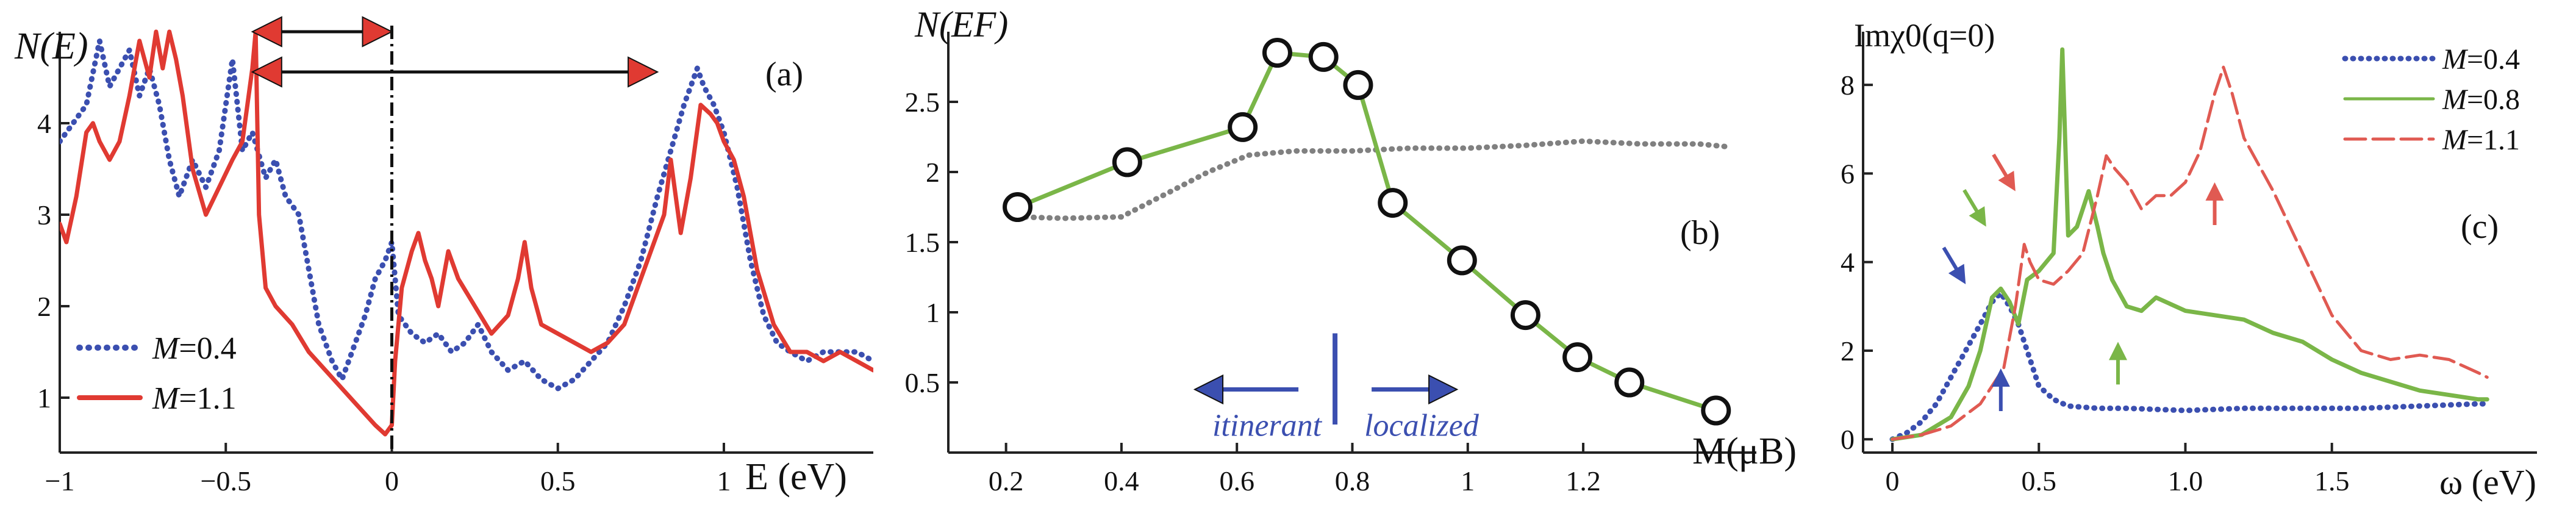 Image resolution: width=2576 pixels, height=516 pixels. What do you see at coordinates (1744, 451) in the screenshot?
I see `x-axis-label: M(μB)` at bounding box center [1744, 451].